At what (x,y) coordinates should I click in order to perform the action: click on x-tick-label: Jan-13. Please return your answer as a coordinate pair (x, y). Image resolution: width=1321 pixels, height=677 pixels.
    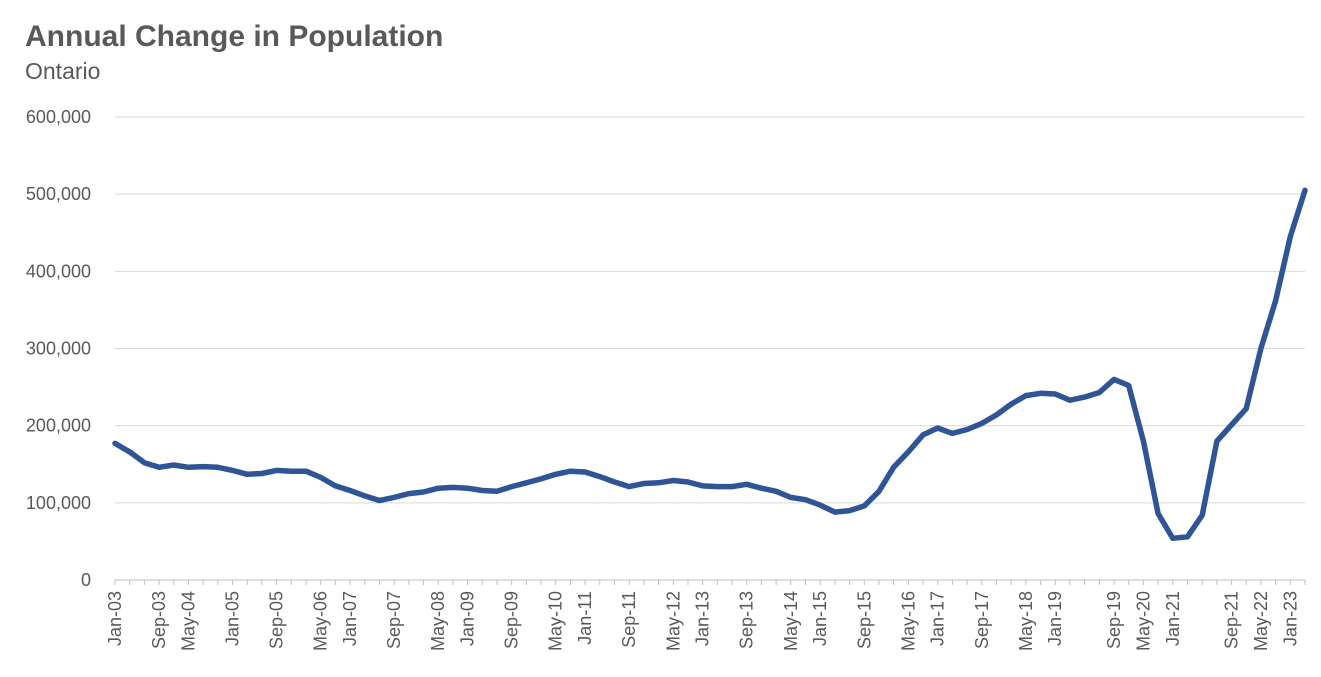
    Looking at the image, I should click on (703, 618).